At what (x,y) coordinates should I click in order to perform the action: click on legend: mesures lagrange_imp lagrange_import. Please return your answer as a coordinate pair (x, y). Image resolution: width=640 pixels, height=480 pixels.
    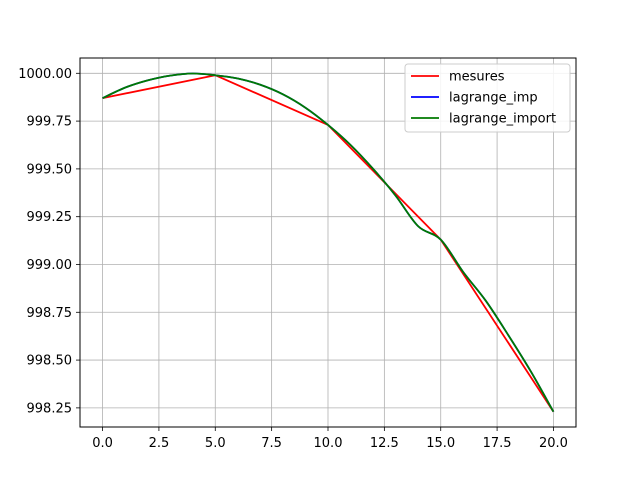
    Looking at the image, I should click on (487, 98).